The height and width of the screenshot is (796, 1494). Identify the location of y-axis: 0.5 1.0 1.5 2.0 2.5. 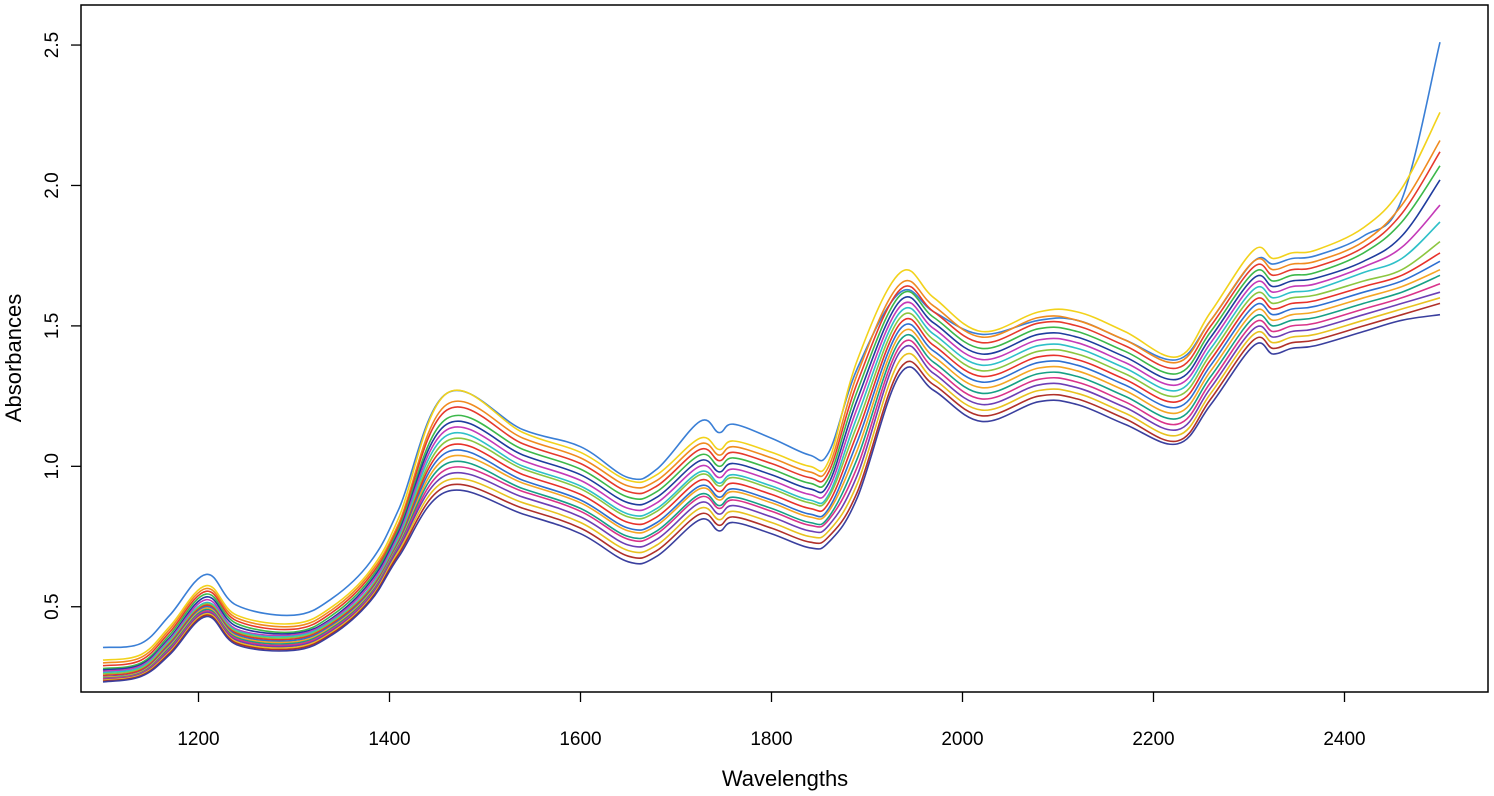
(61, 326).